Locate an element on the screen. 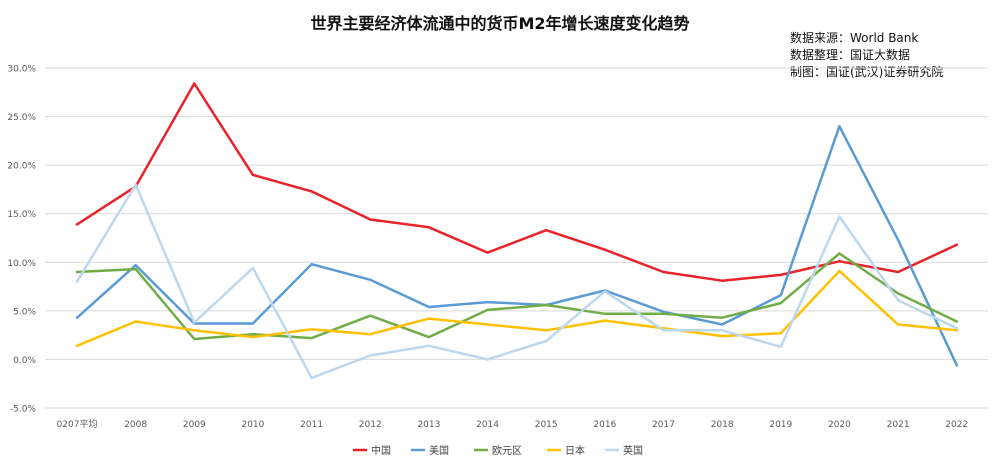  x-tick-label: 2015 is located at coordinates (546, 425).